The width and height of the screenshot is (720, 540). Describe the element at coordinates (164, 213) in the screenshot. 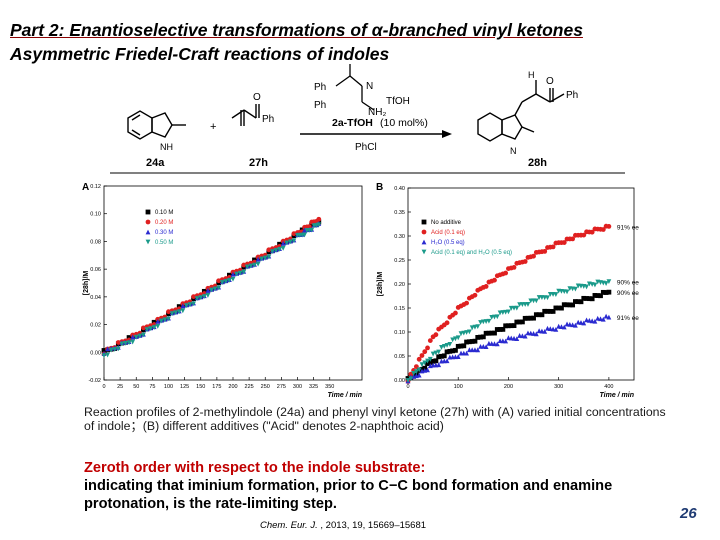

I see `legend-label: 0.10 M` at that location.